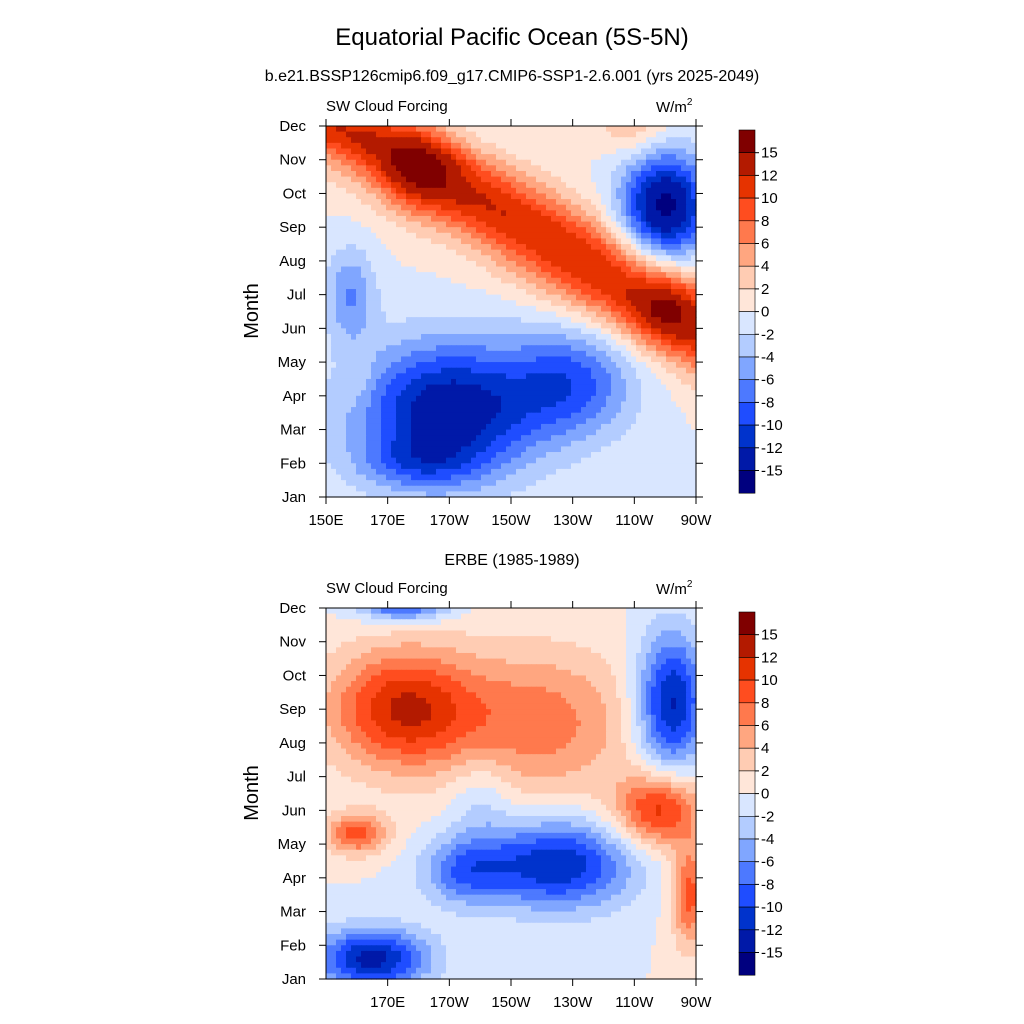 The image size is (1024, 1024). I want to click on y-tick-label: Oct, so click(295, 193).